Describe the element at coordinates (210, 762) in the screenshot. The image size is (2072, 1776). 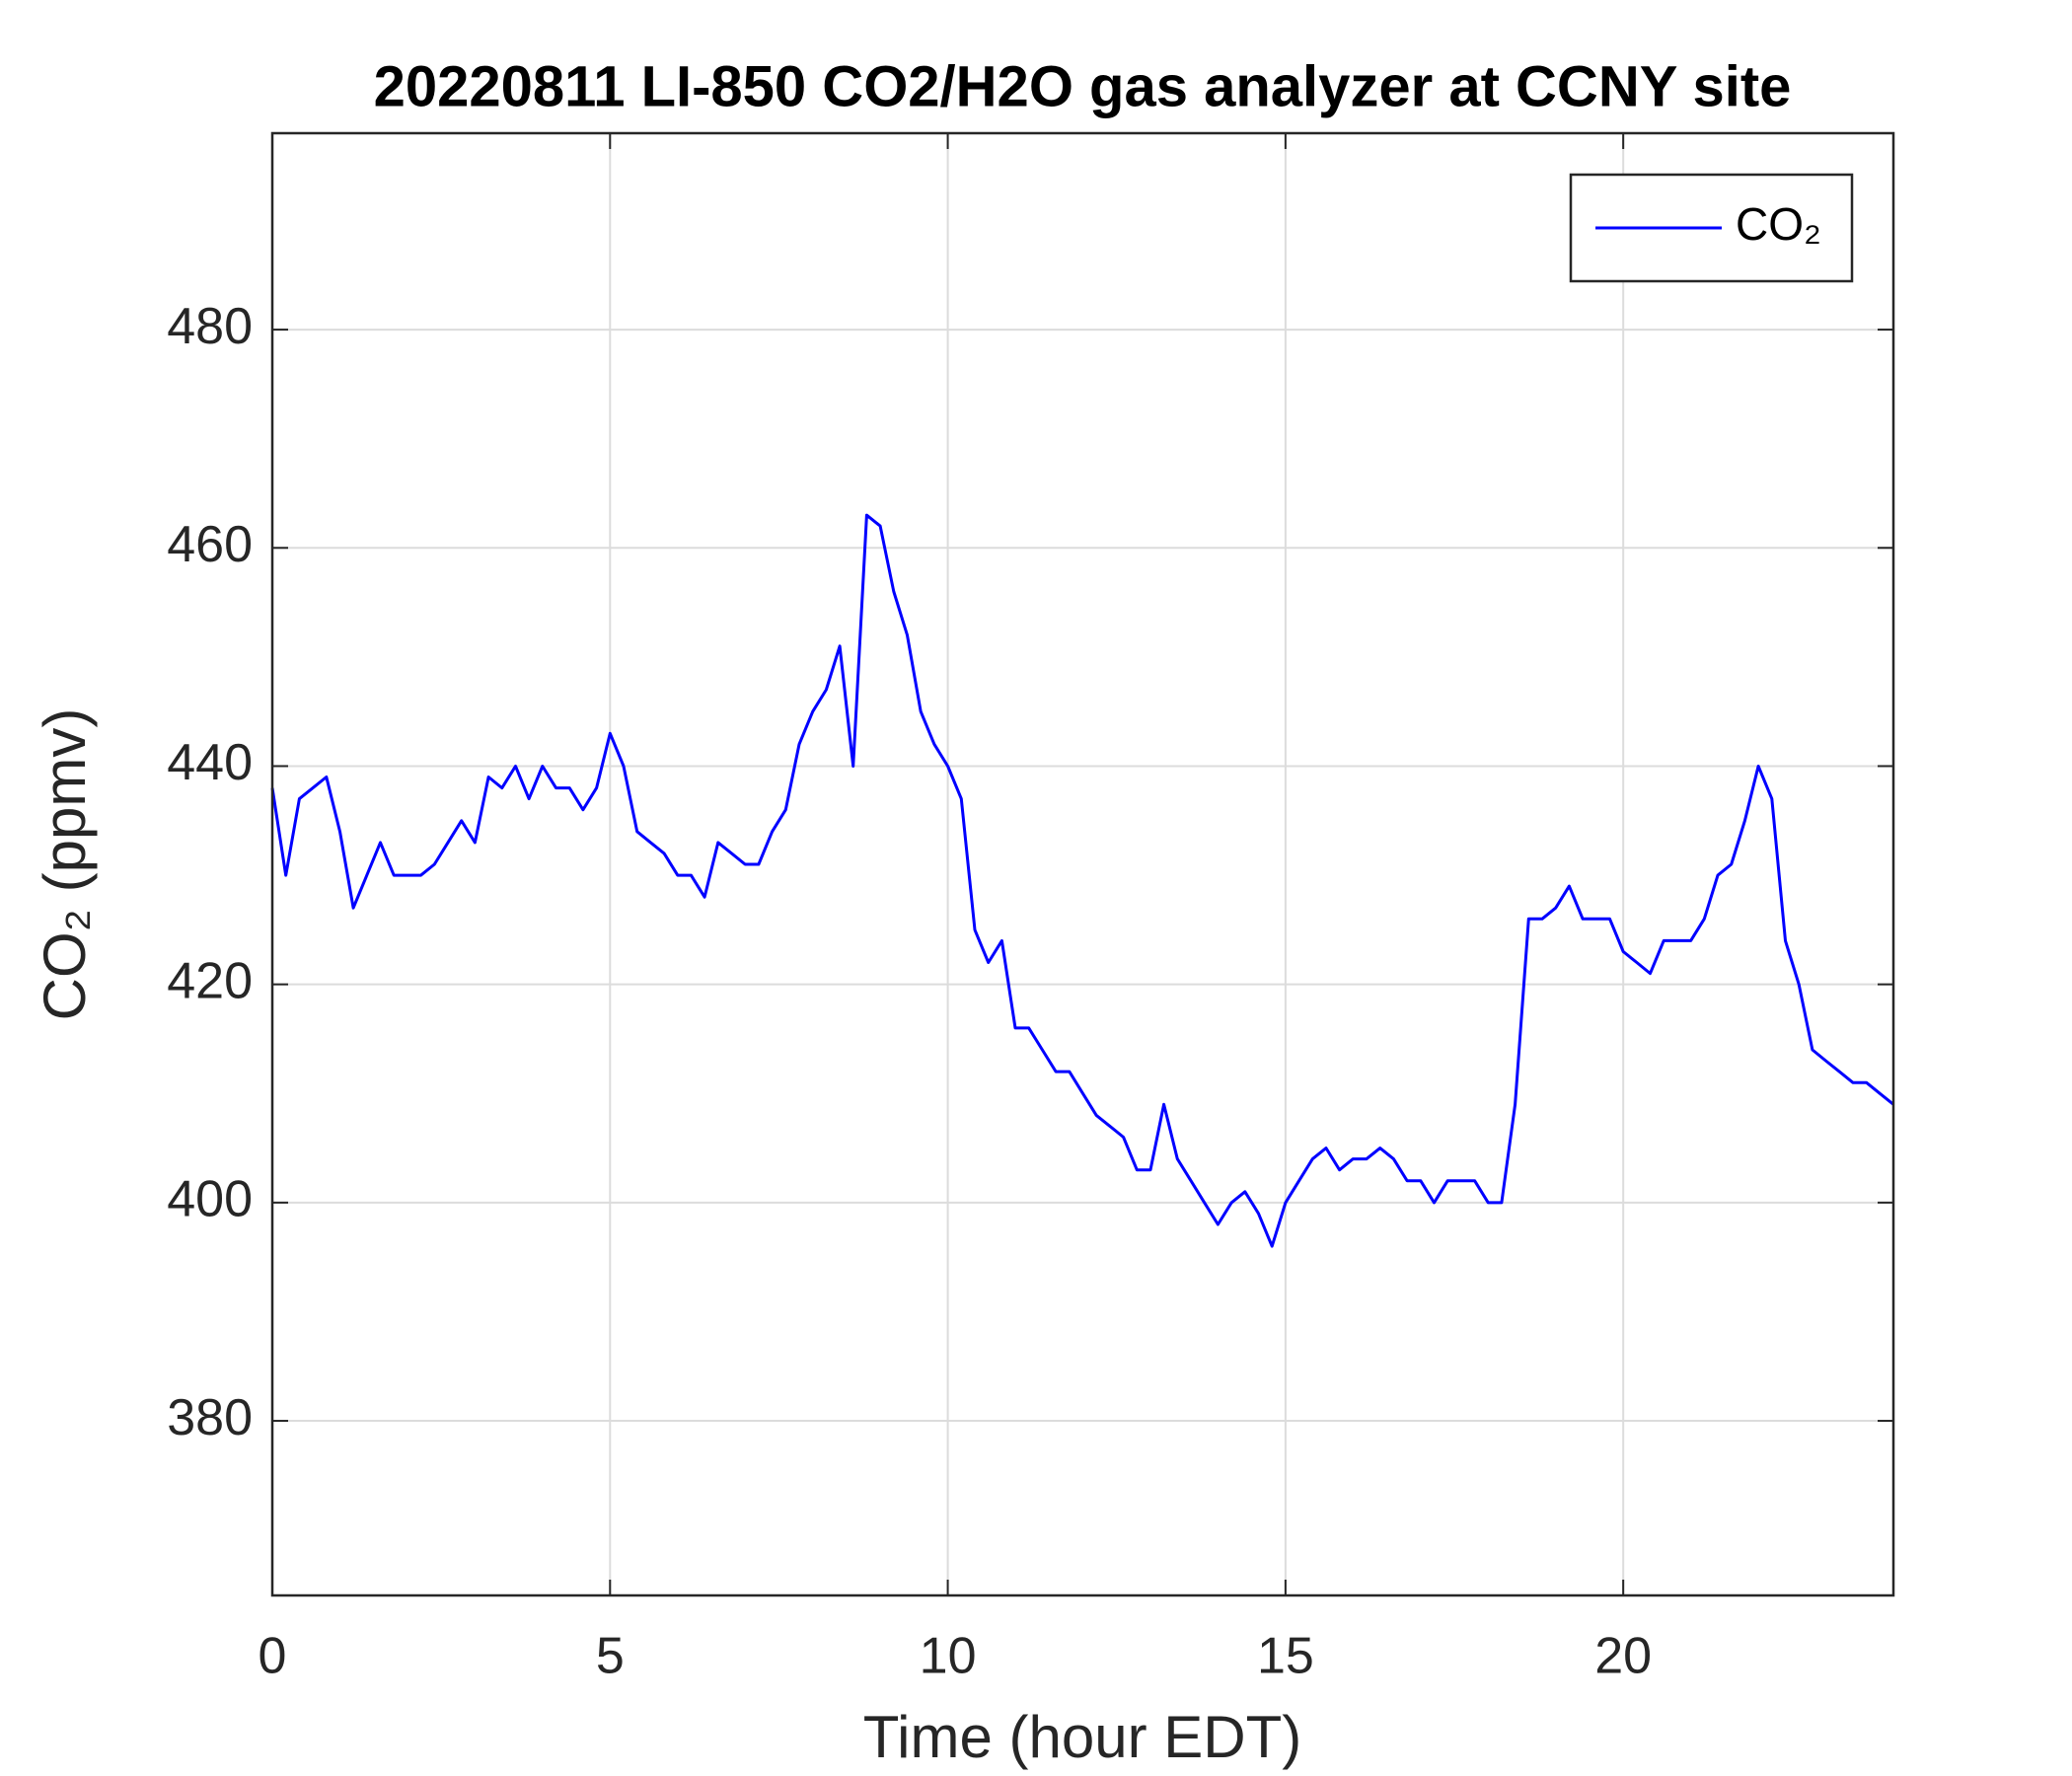
I see `y-tick-label: 440` at that location.